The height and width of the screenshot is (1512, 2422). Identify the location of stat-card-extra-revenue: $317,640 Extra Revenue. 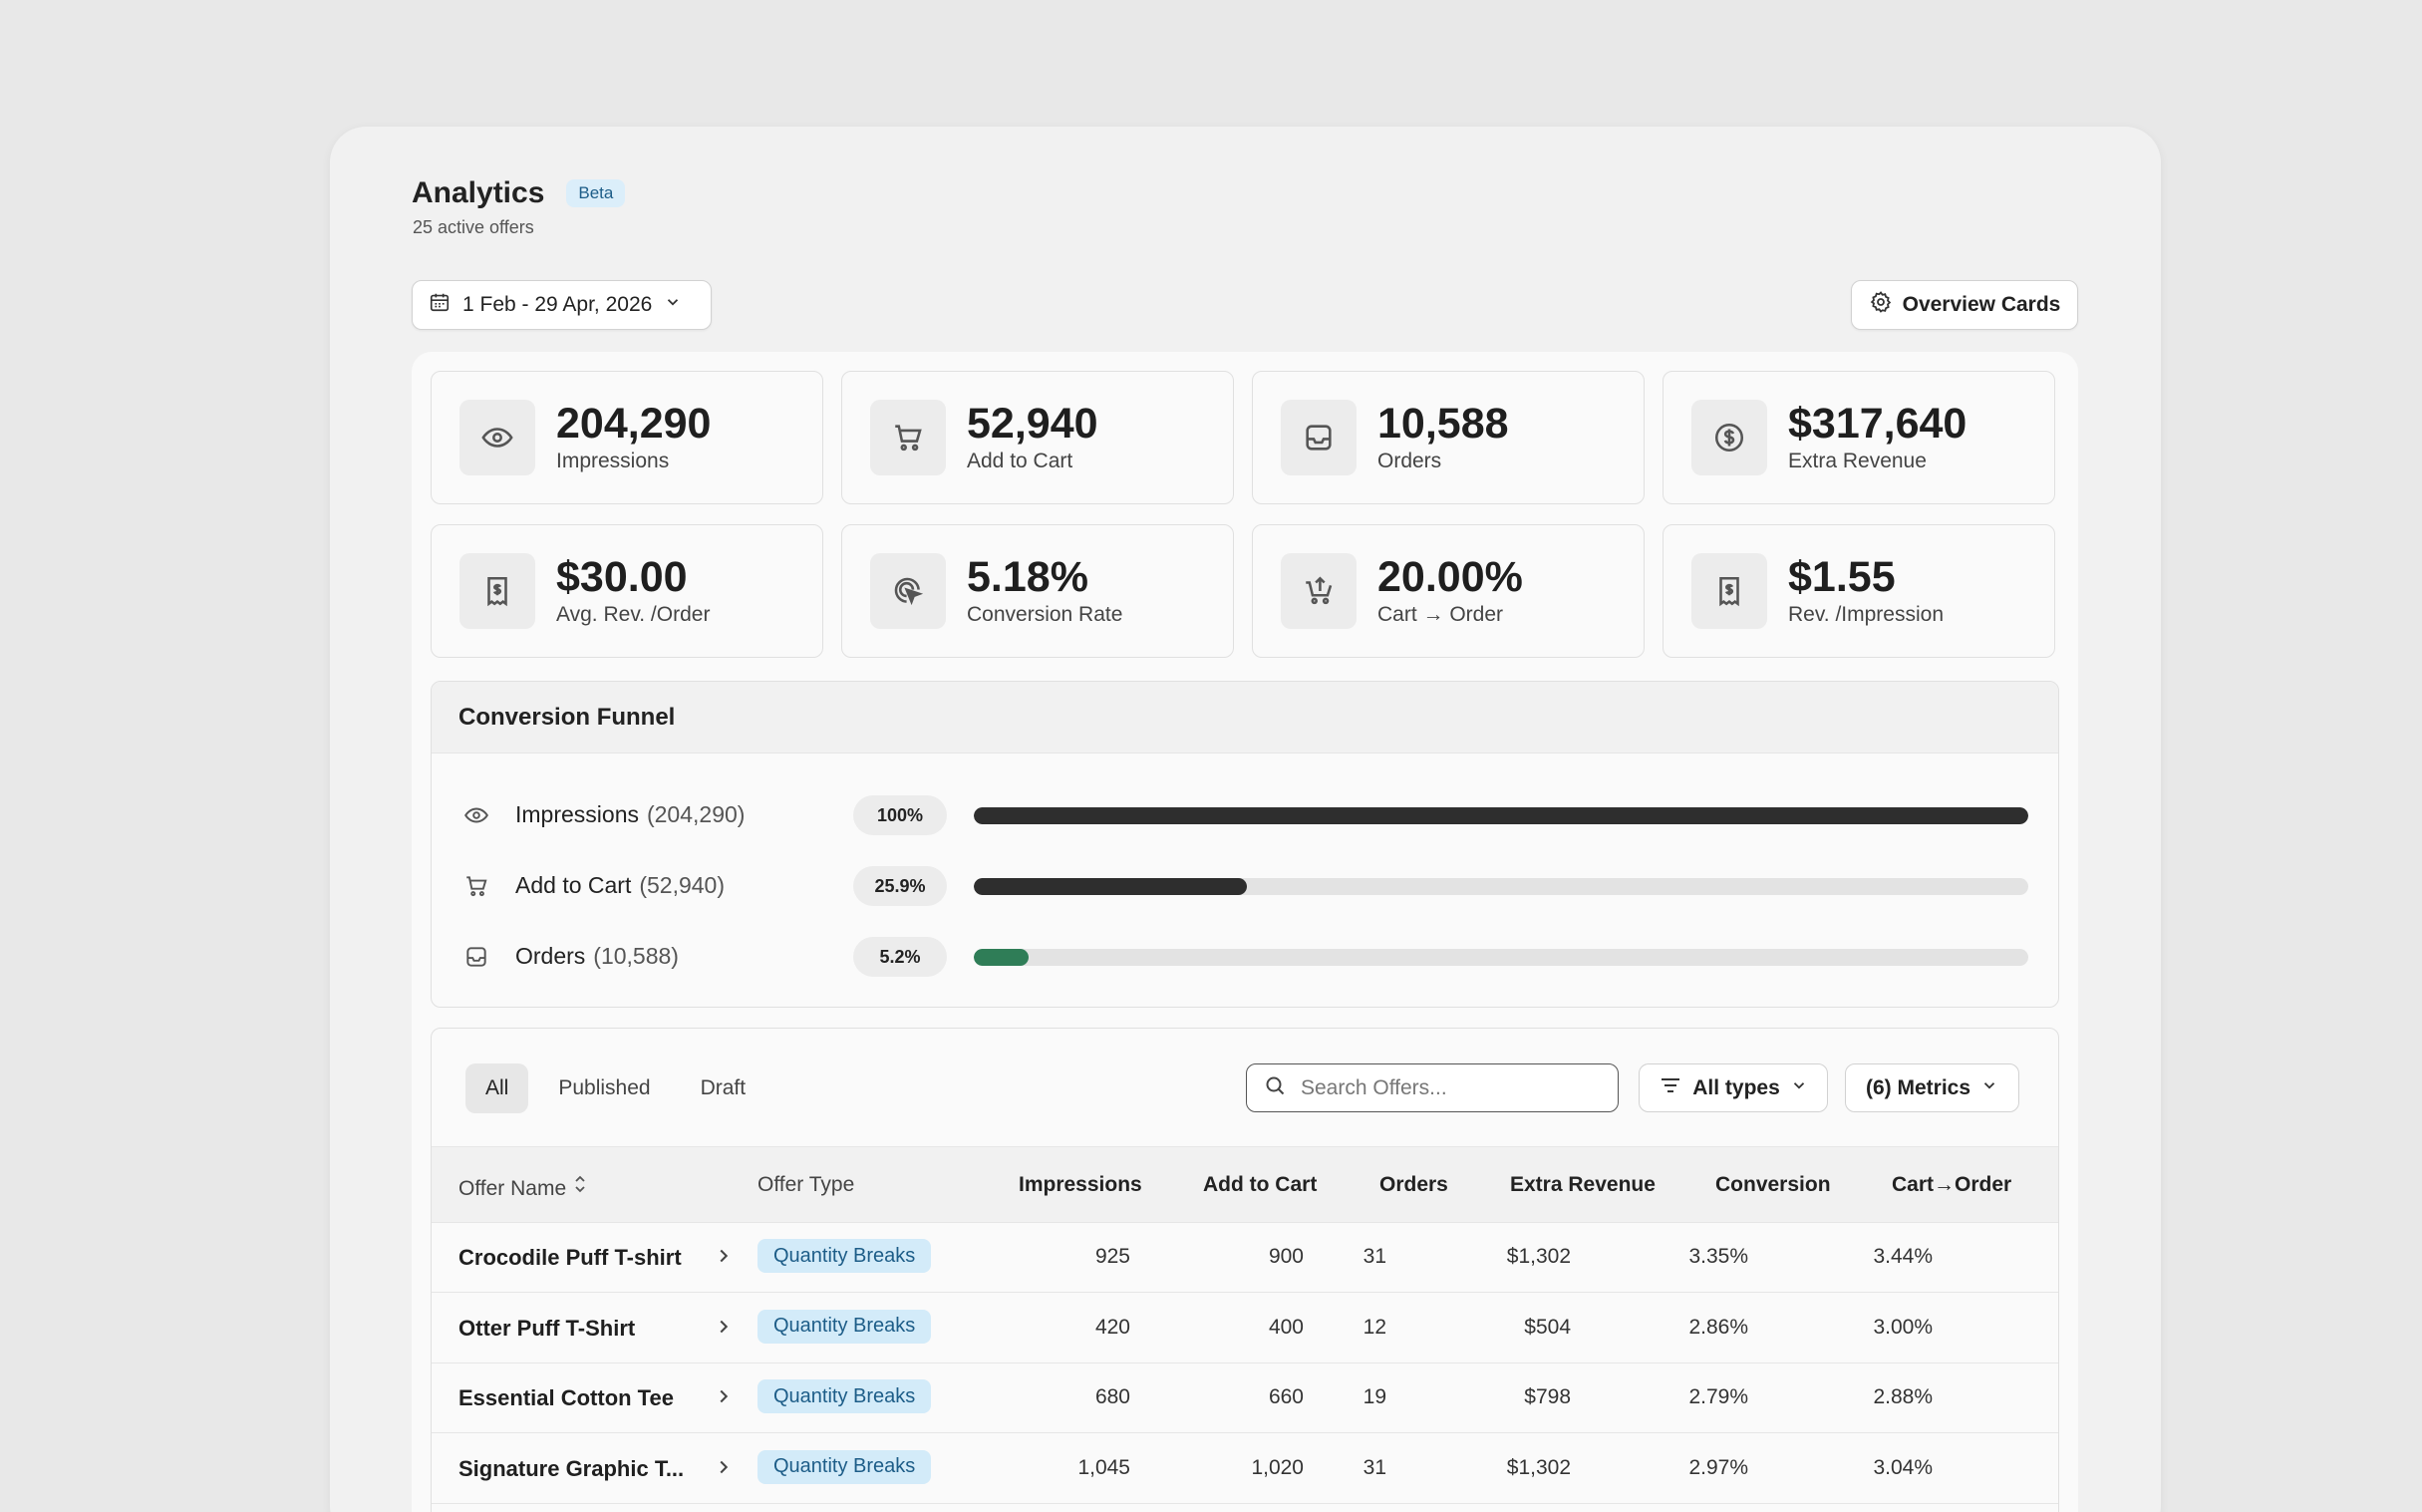
(1859, 438).